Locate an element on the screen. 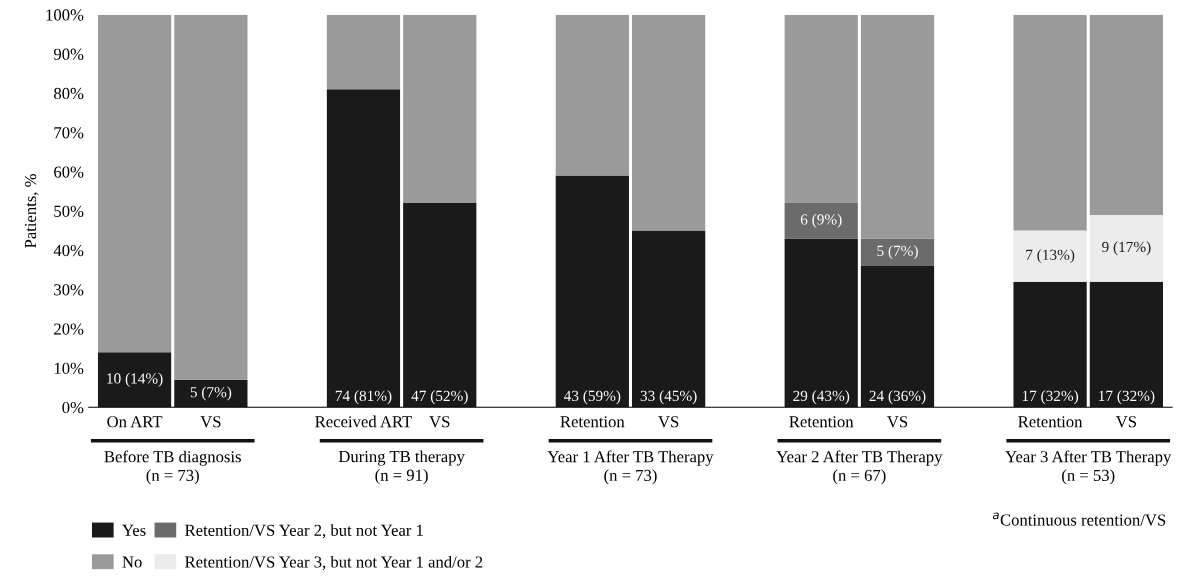  text: Year 3 After TB Therapy (n = 53) is located at coordinates (1088, 467).